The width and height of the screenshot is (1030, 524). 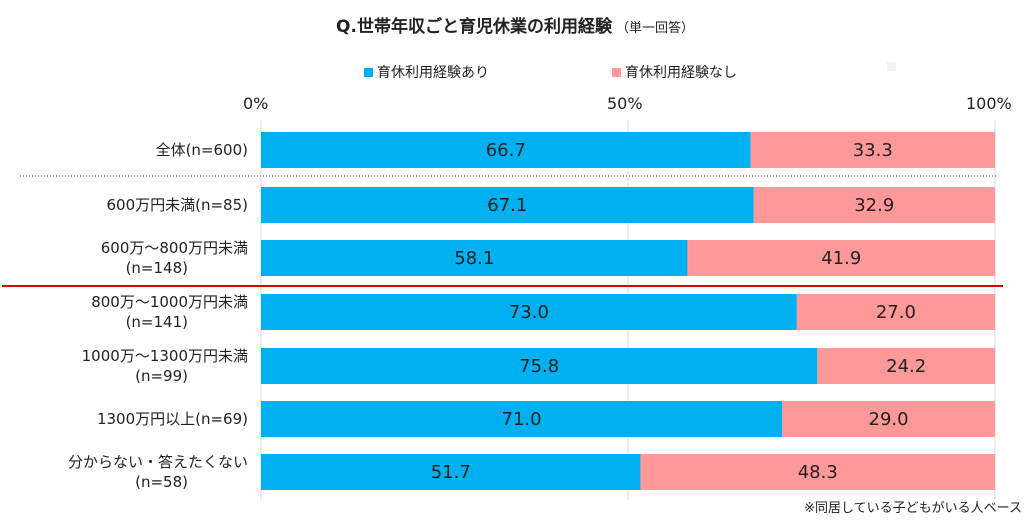 I want to click on data-label-2-6: 48.3, so click(x=818, y=472).